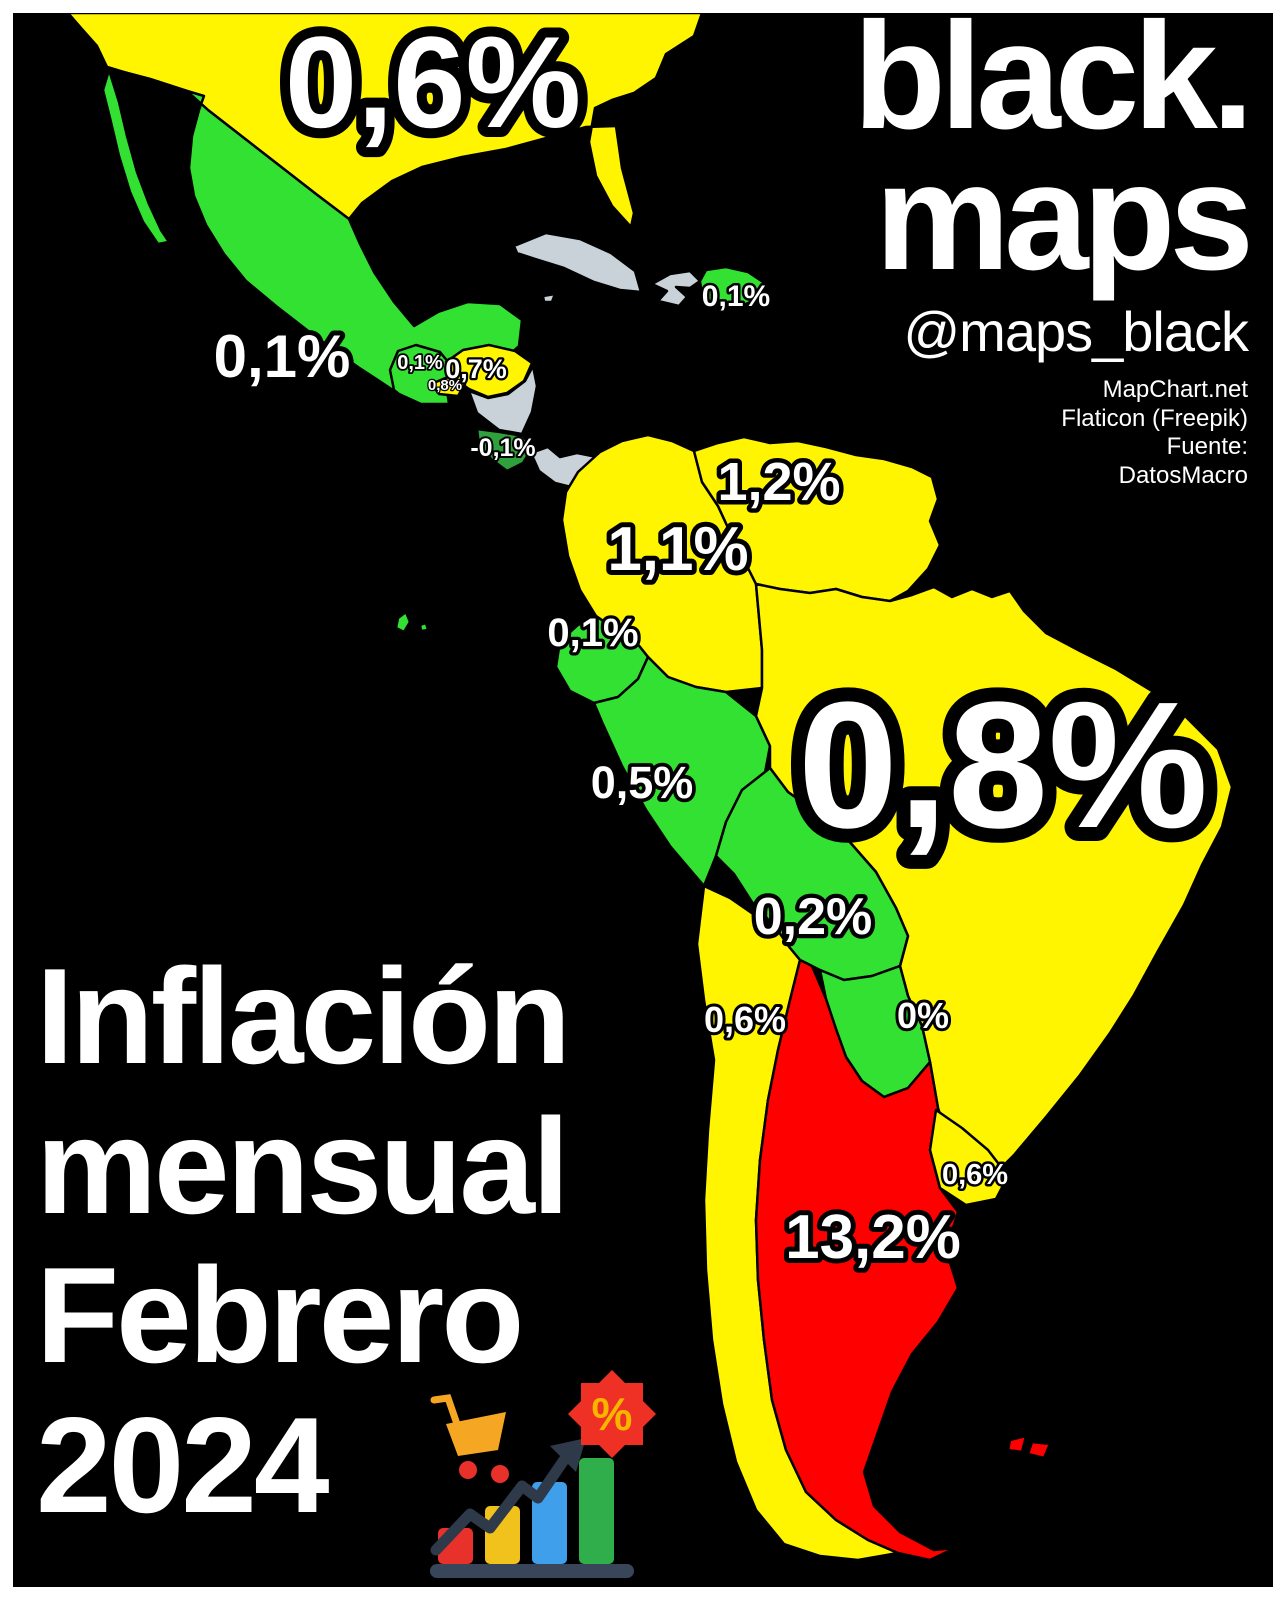  Describe the element at coordinates (642, 782) in the screenshot. I see `label-peru: 0,5%` at that location.